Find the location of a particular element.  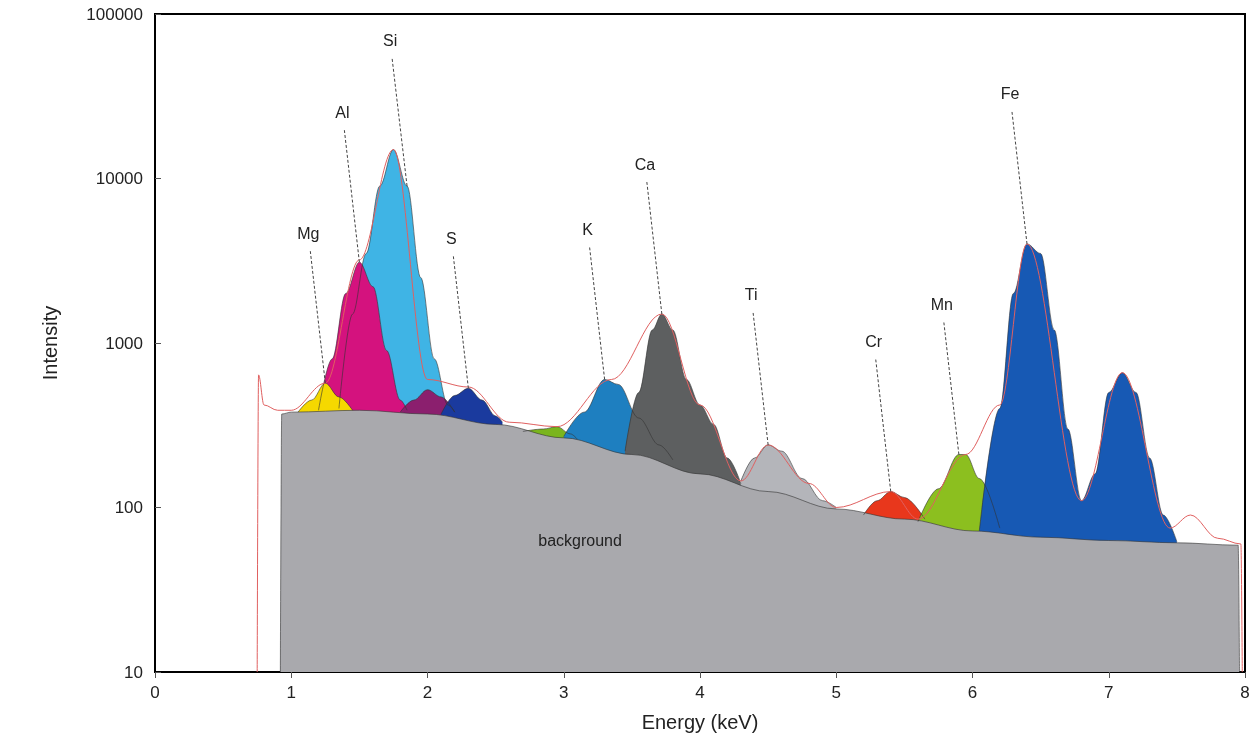

annotation: Mg is located at coordinates (308, 233).